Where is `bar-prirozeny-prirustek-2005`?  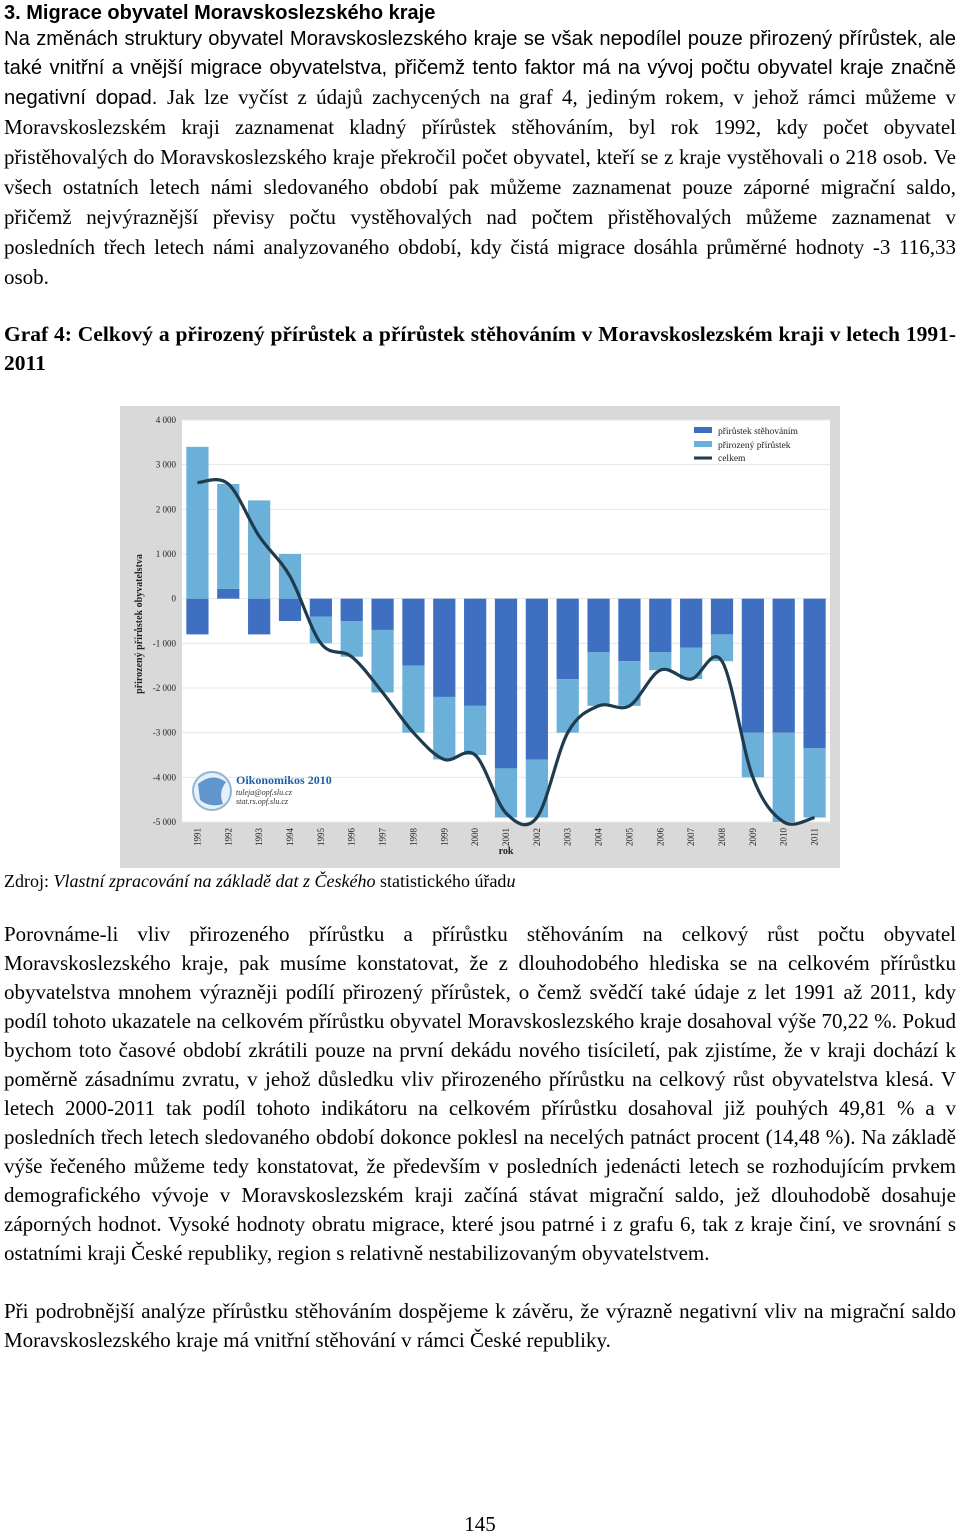 bar-prirozeny-prirustek-2005 is located at coordinates (629, 683).